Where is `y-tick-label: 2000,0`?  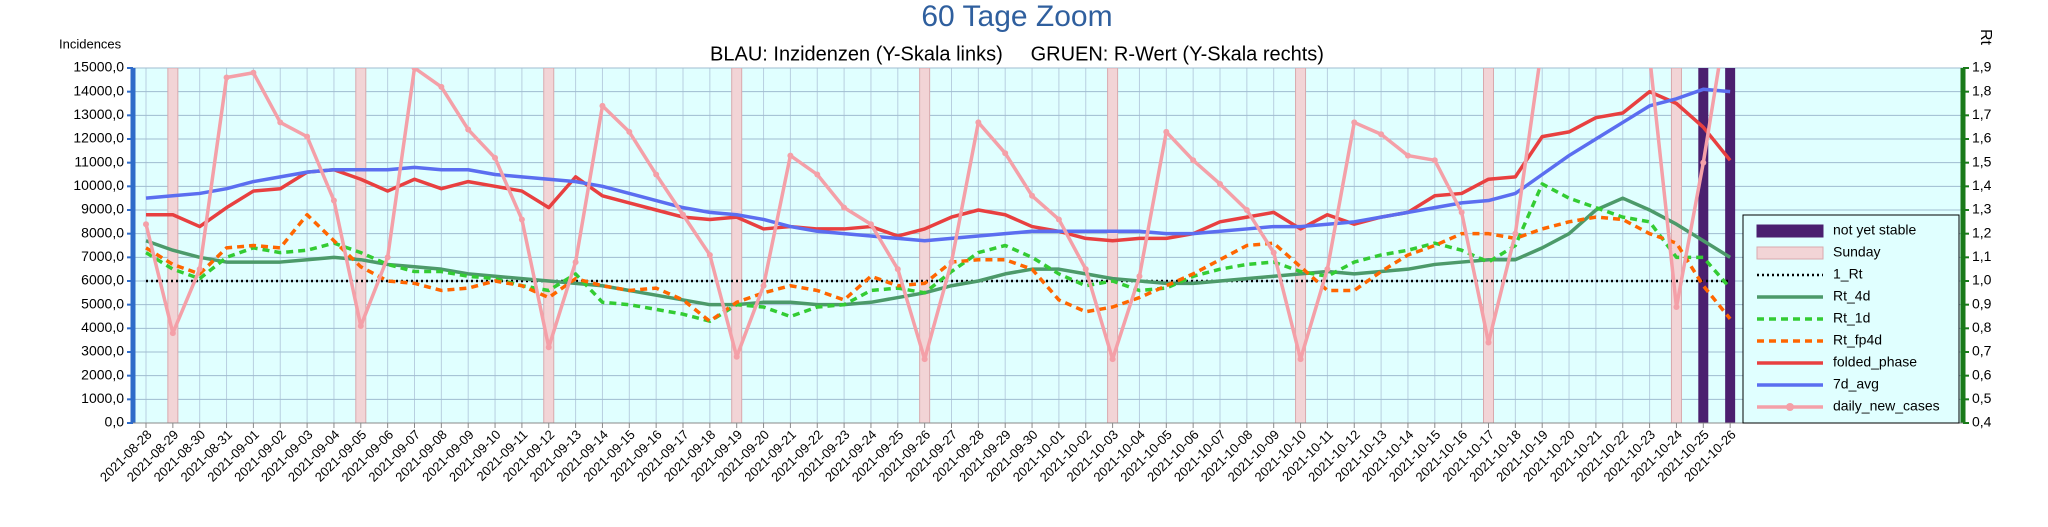 y-tick-label: 2000,0 is located at coordinates (102, 374).